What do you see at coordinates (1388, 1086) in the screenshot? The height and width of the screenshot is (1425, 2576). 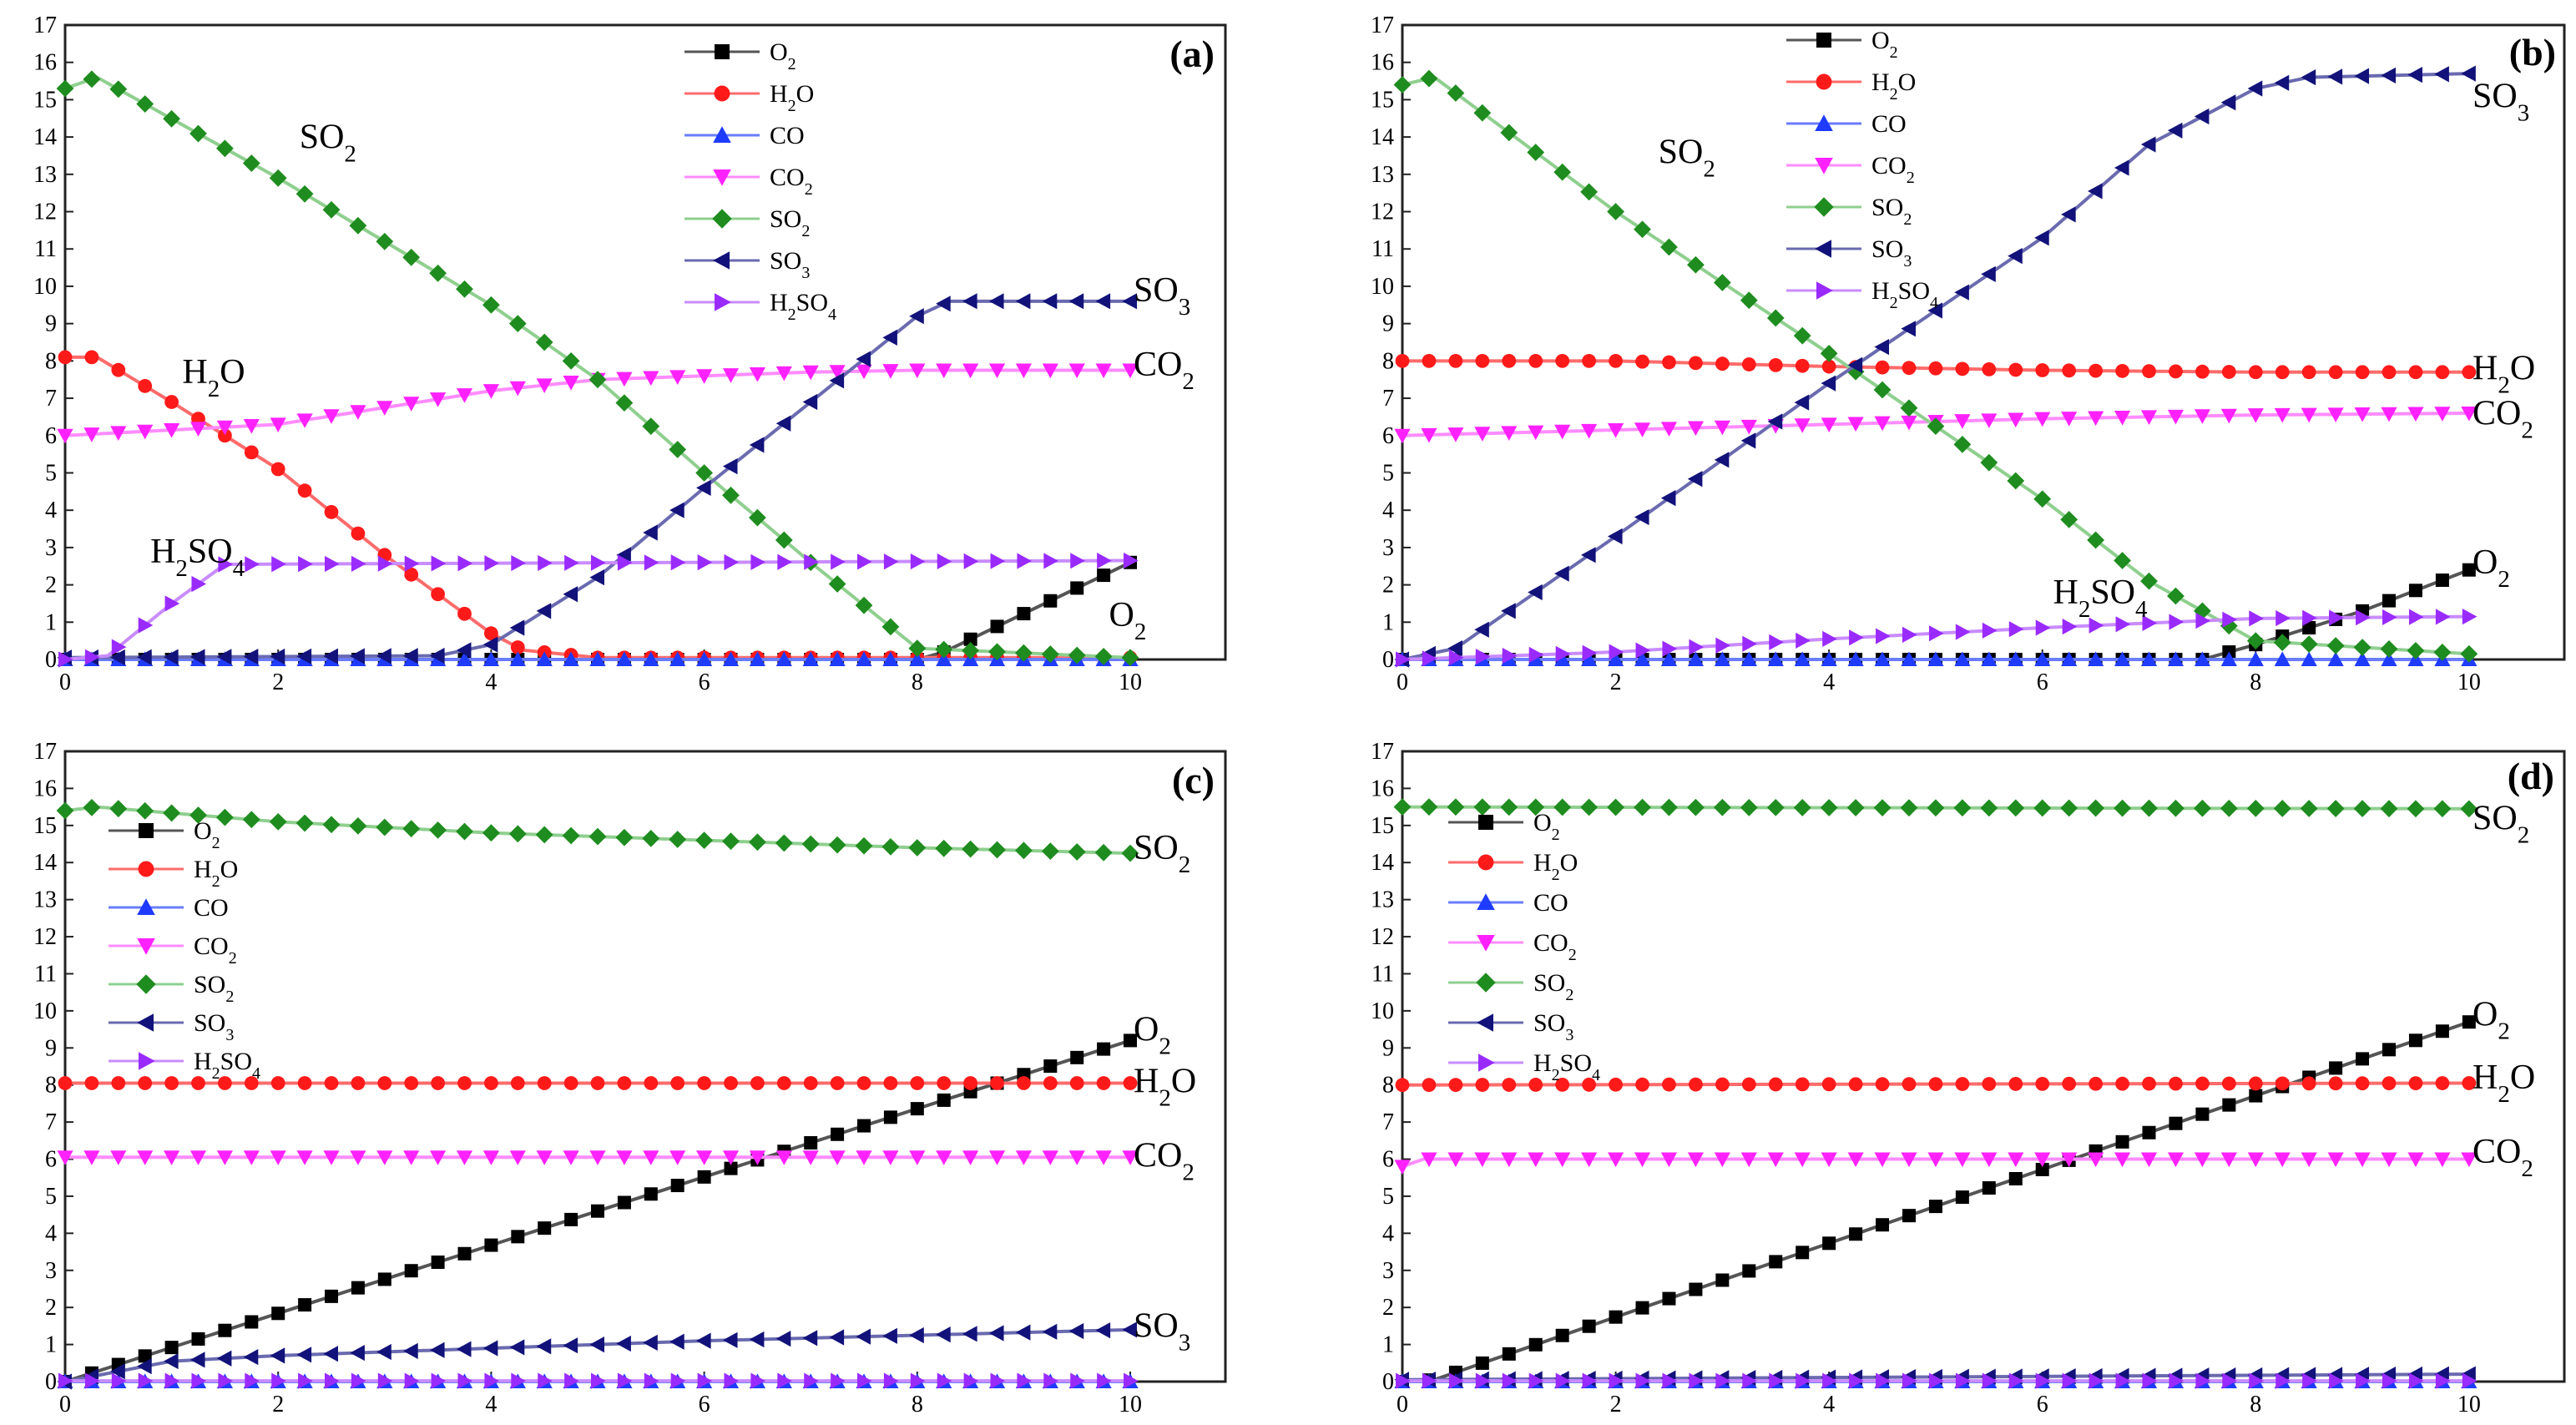 I see `y-tick-label: 8` at bounding box center [1388, 1086].